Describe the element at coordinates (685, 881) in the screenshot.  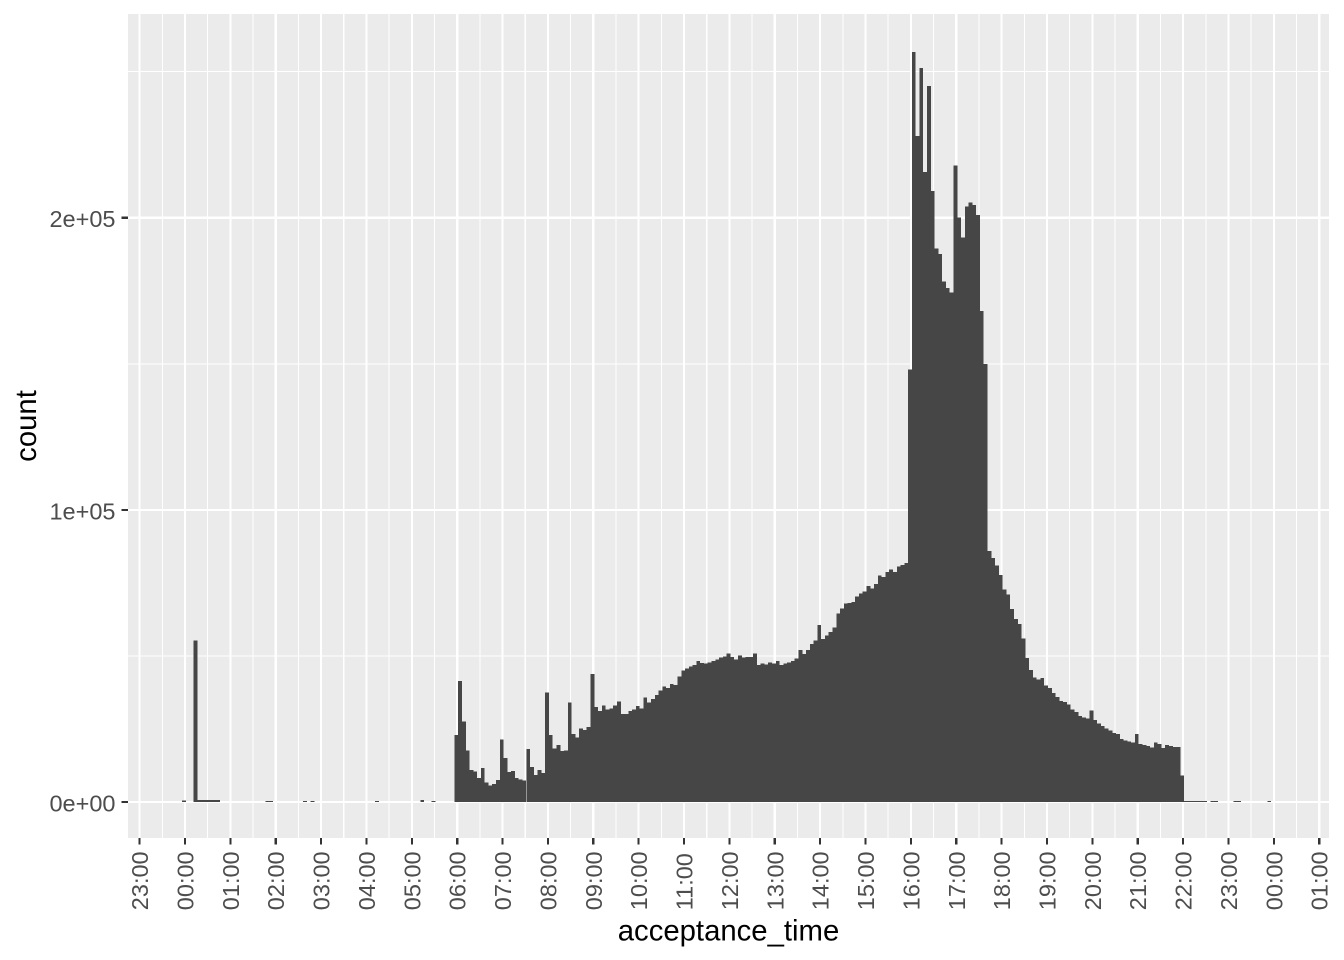
I see `svg-text: 11:00` at that location.